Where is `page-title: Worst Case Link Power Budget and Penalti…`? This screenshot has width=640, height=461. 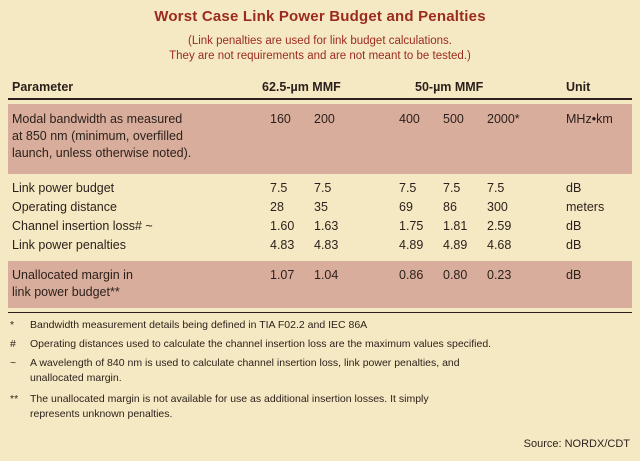
page-title: Worst Case Link Power Budget and Penalti… is located at coordinates (320, 16).